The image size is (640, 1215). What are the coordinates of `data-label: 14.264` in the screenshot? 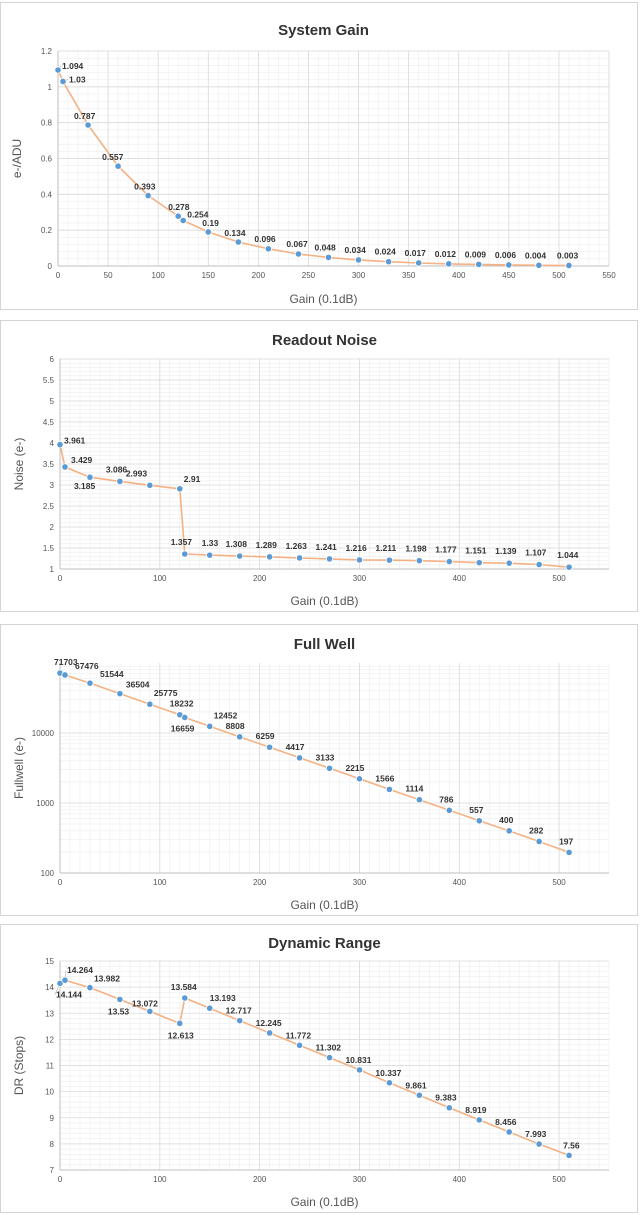 It's located at (80, 970).